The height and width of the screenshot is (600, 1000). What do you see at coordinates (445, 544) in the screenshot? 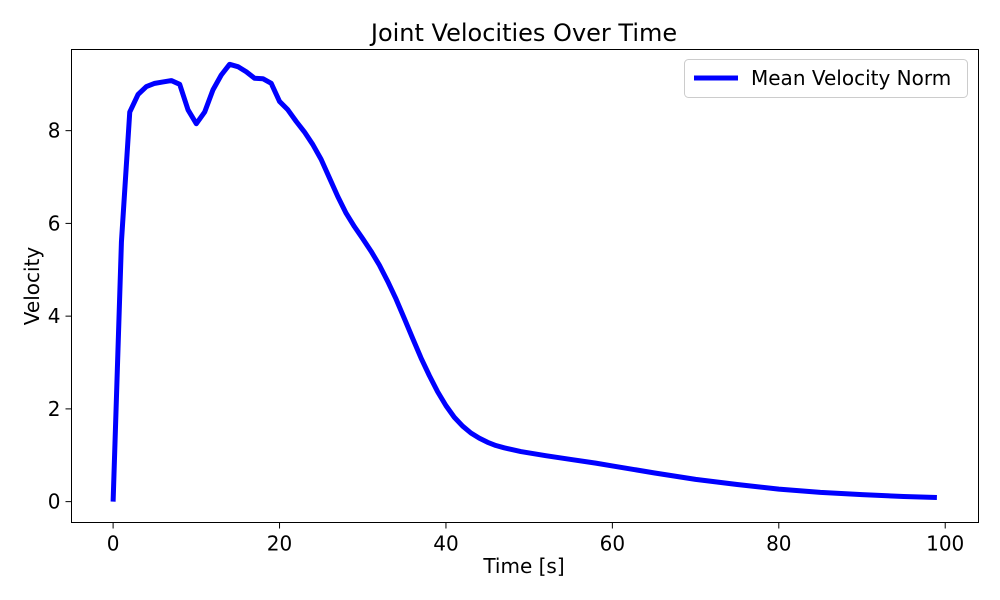
I see `x-tick-label: 40` at bounding box center [445, 544].